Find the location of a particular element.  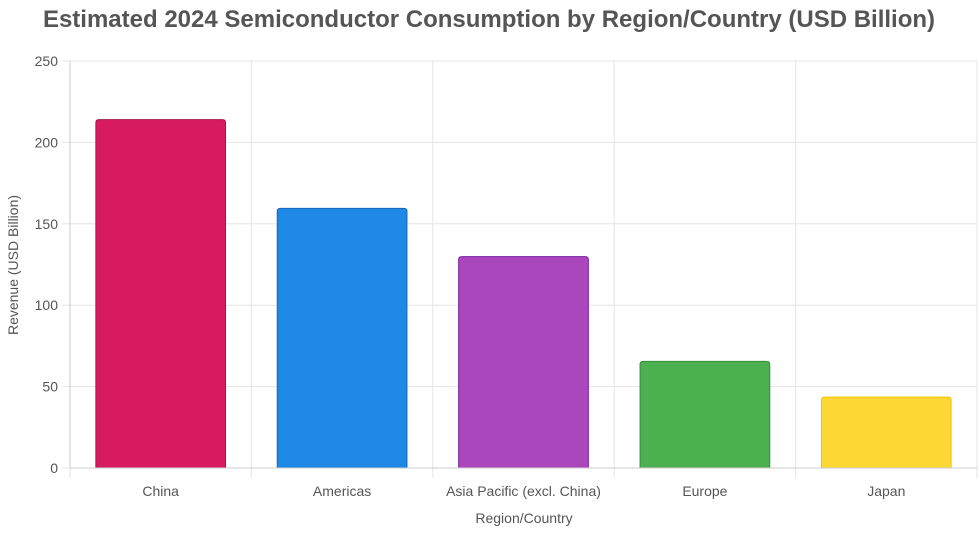

y-axis-title: Revenue (USD Billion) is located at coordinates (13, 265).